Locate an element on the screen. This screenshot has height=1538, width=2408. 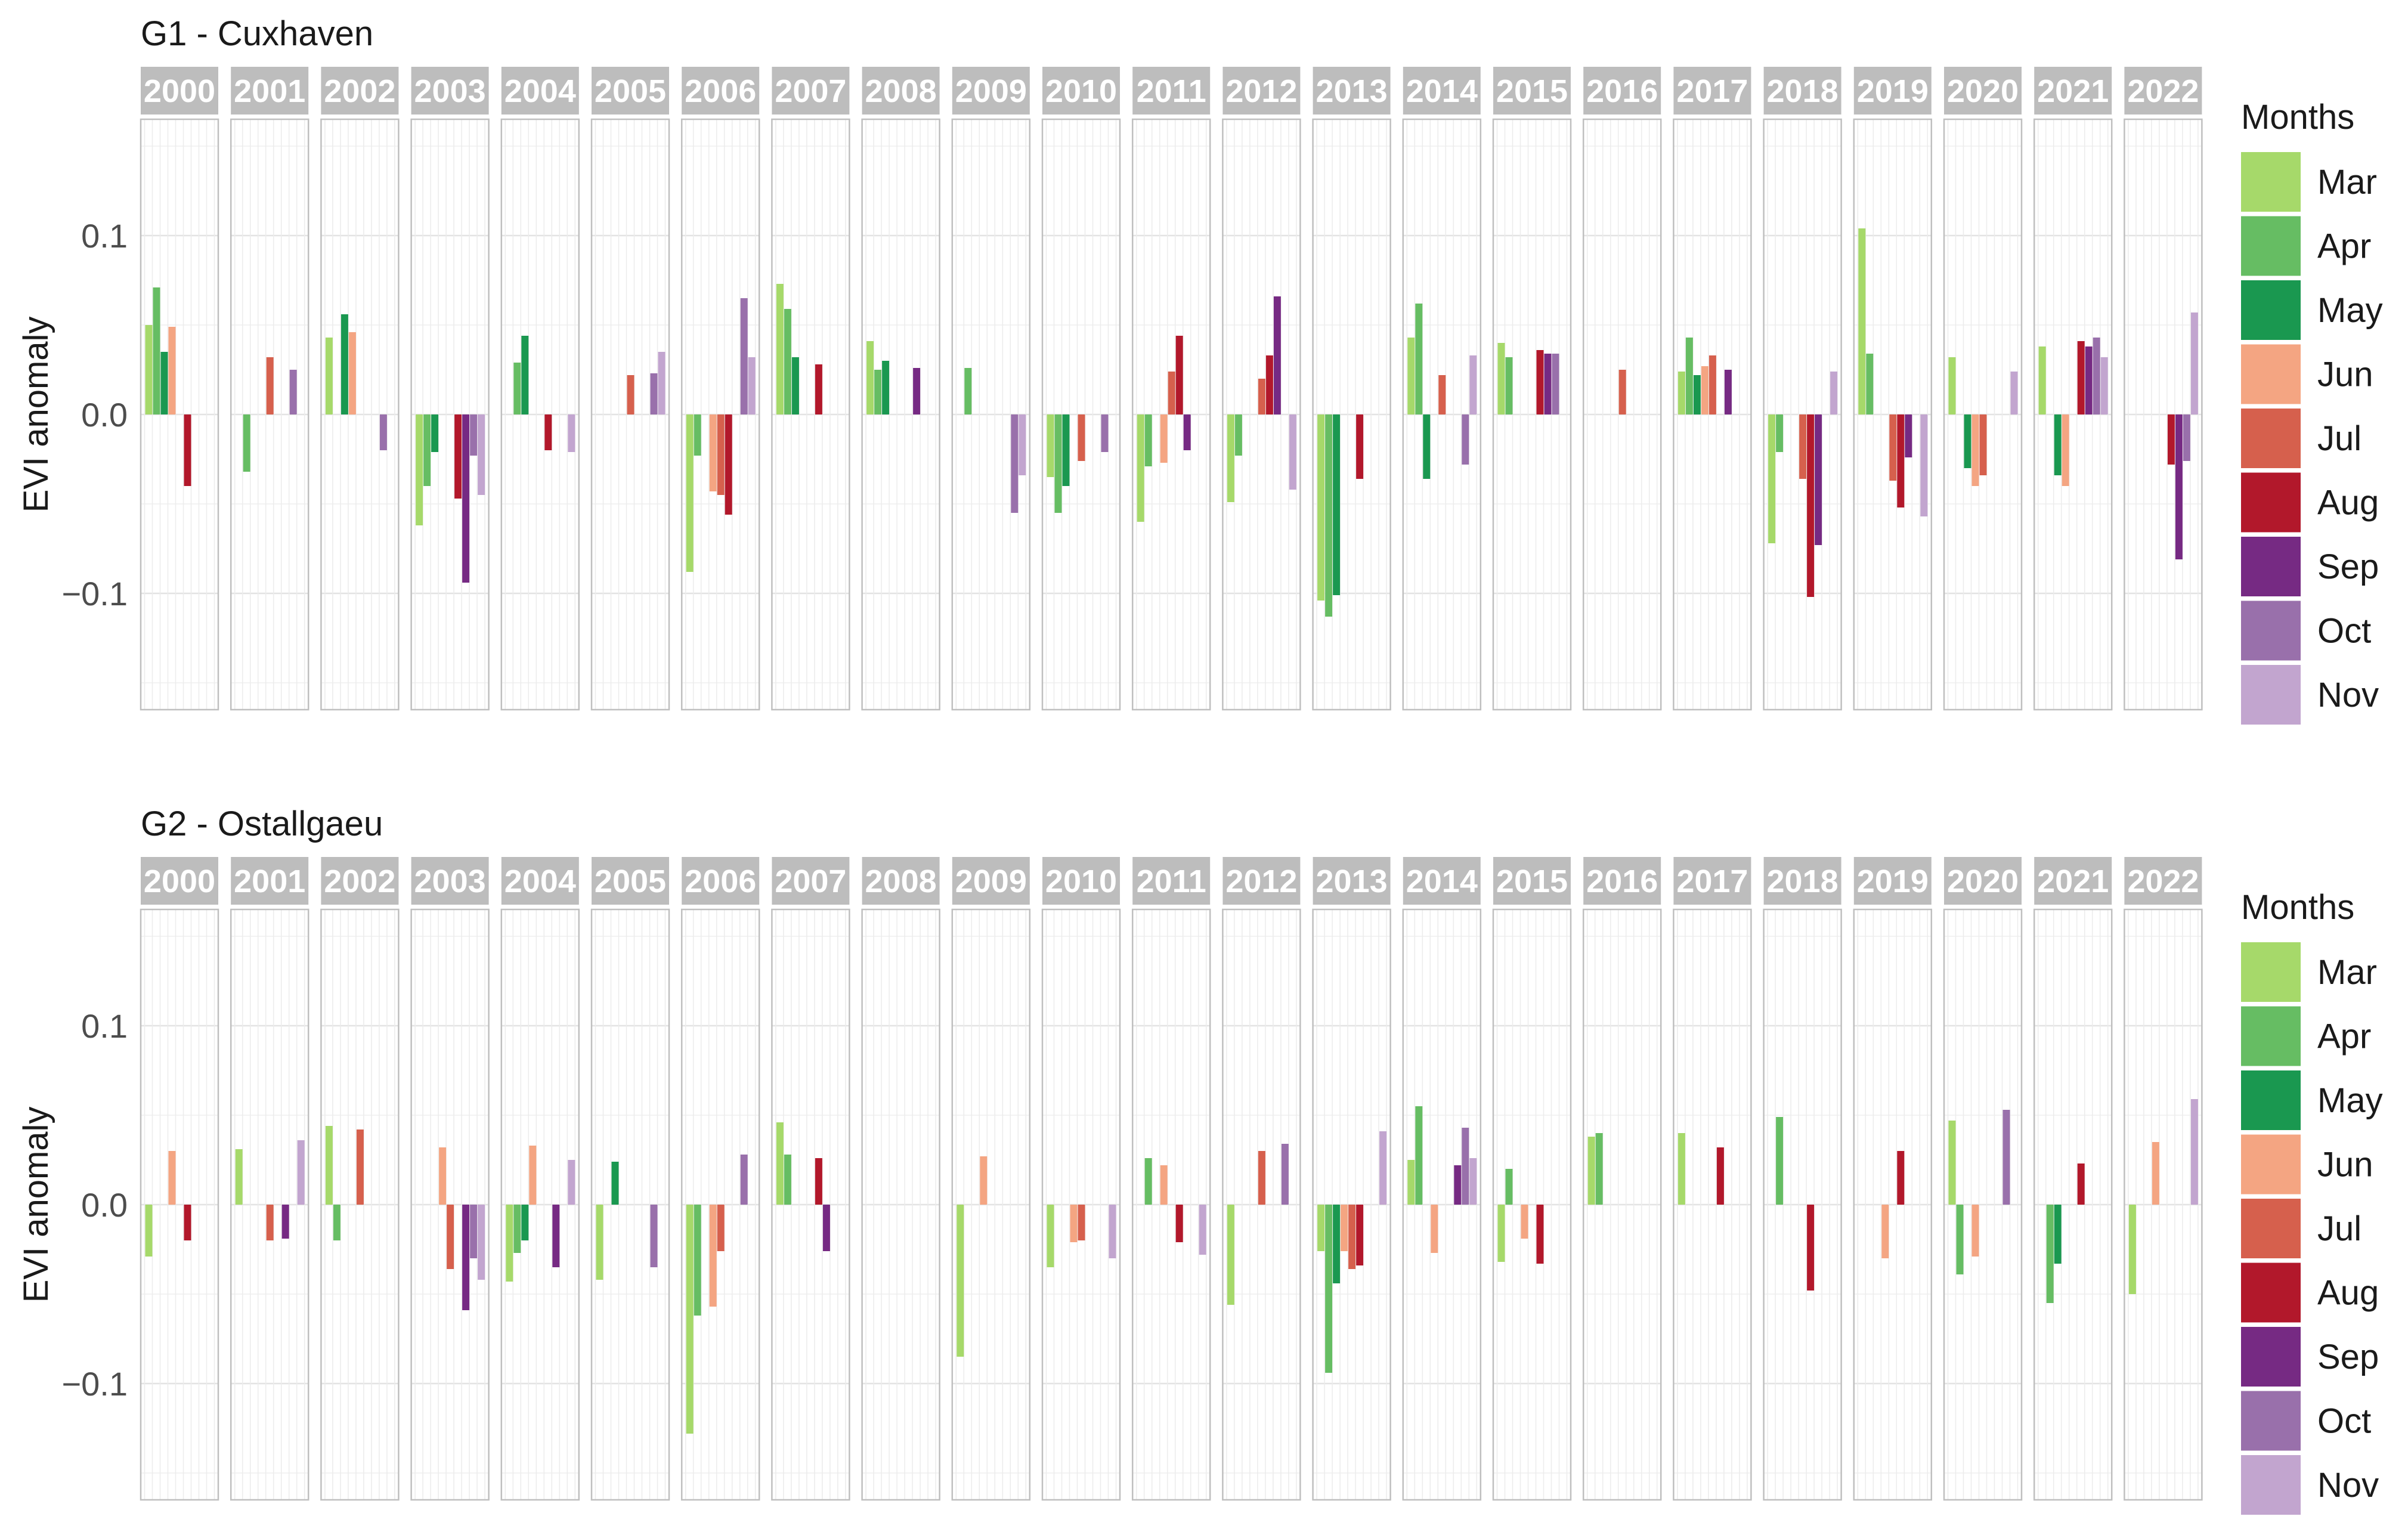
facet-year-label: 2021 is located at coordinates (2073, 881).